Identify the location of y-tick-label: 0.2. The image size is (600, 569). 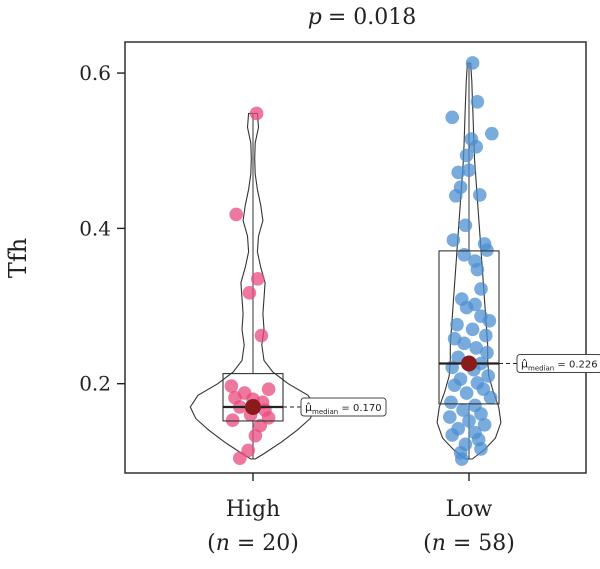
(95, 384).